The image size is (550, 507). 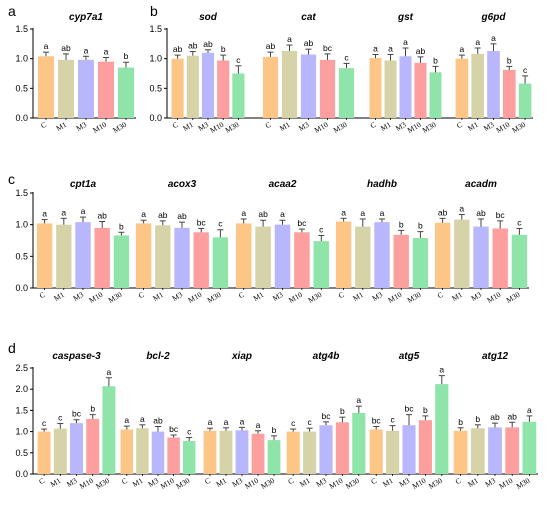 I want to click on y-tick-label: 1.5, so click(x=155, y=29).